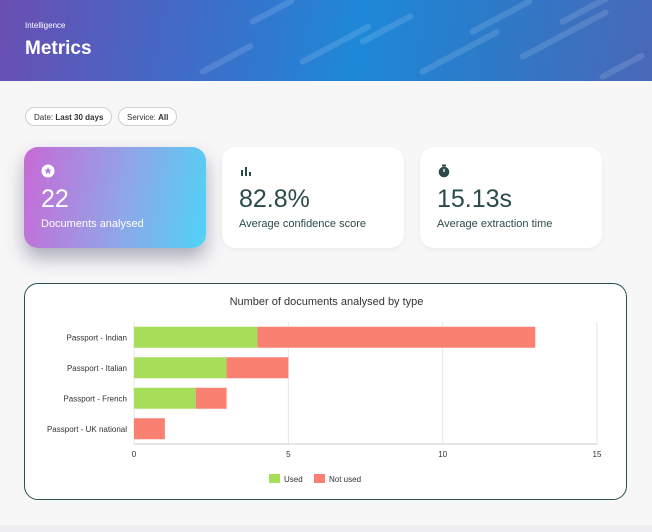 The width and height of the screenshot is (652, 532). Describe the element at coordinates (92, 224) in the screenshot. I see `stat-label: Documents analysed` at that location.